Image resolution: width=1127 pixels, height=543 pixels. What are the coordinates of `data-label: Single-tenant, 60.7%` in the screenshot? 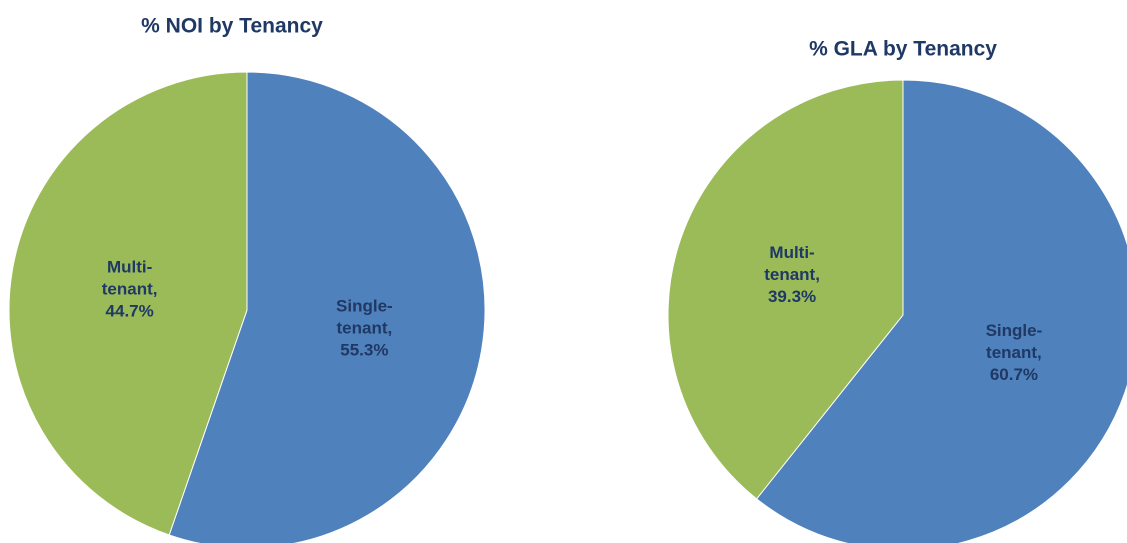 It's located at (1014, 352).